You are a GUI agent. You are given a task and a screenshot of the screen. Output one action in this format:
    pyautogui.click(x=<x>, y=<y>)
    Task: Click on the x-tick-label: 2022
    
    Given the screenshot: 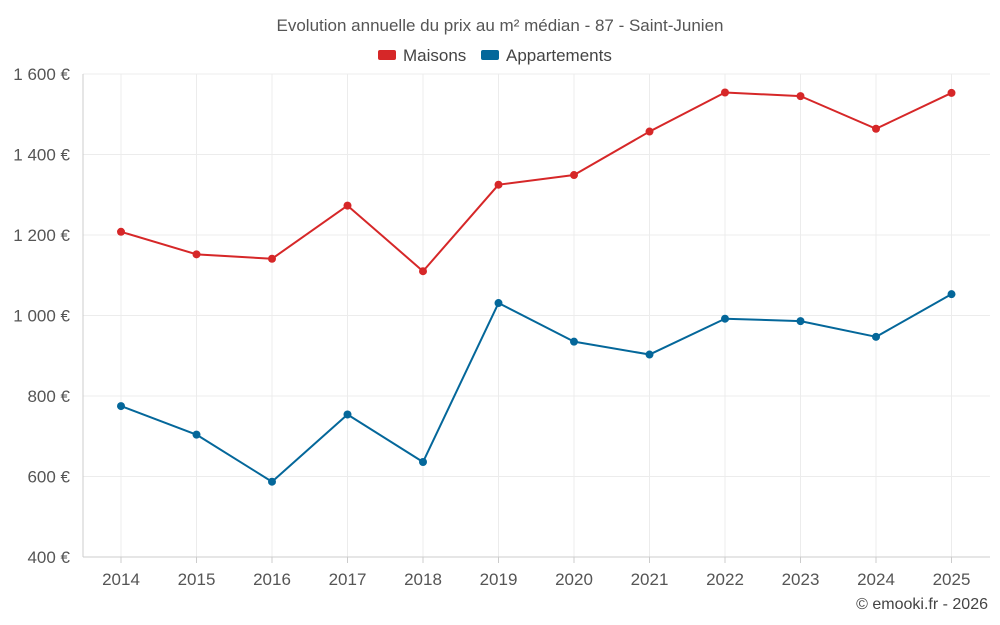 What is the action you would take?
    pyautogui.click(x=725, y=579)
    